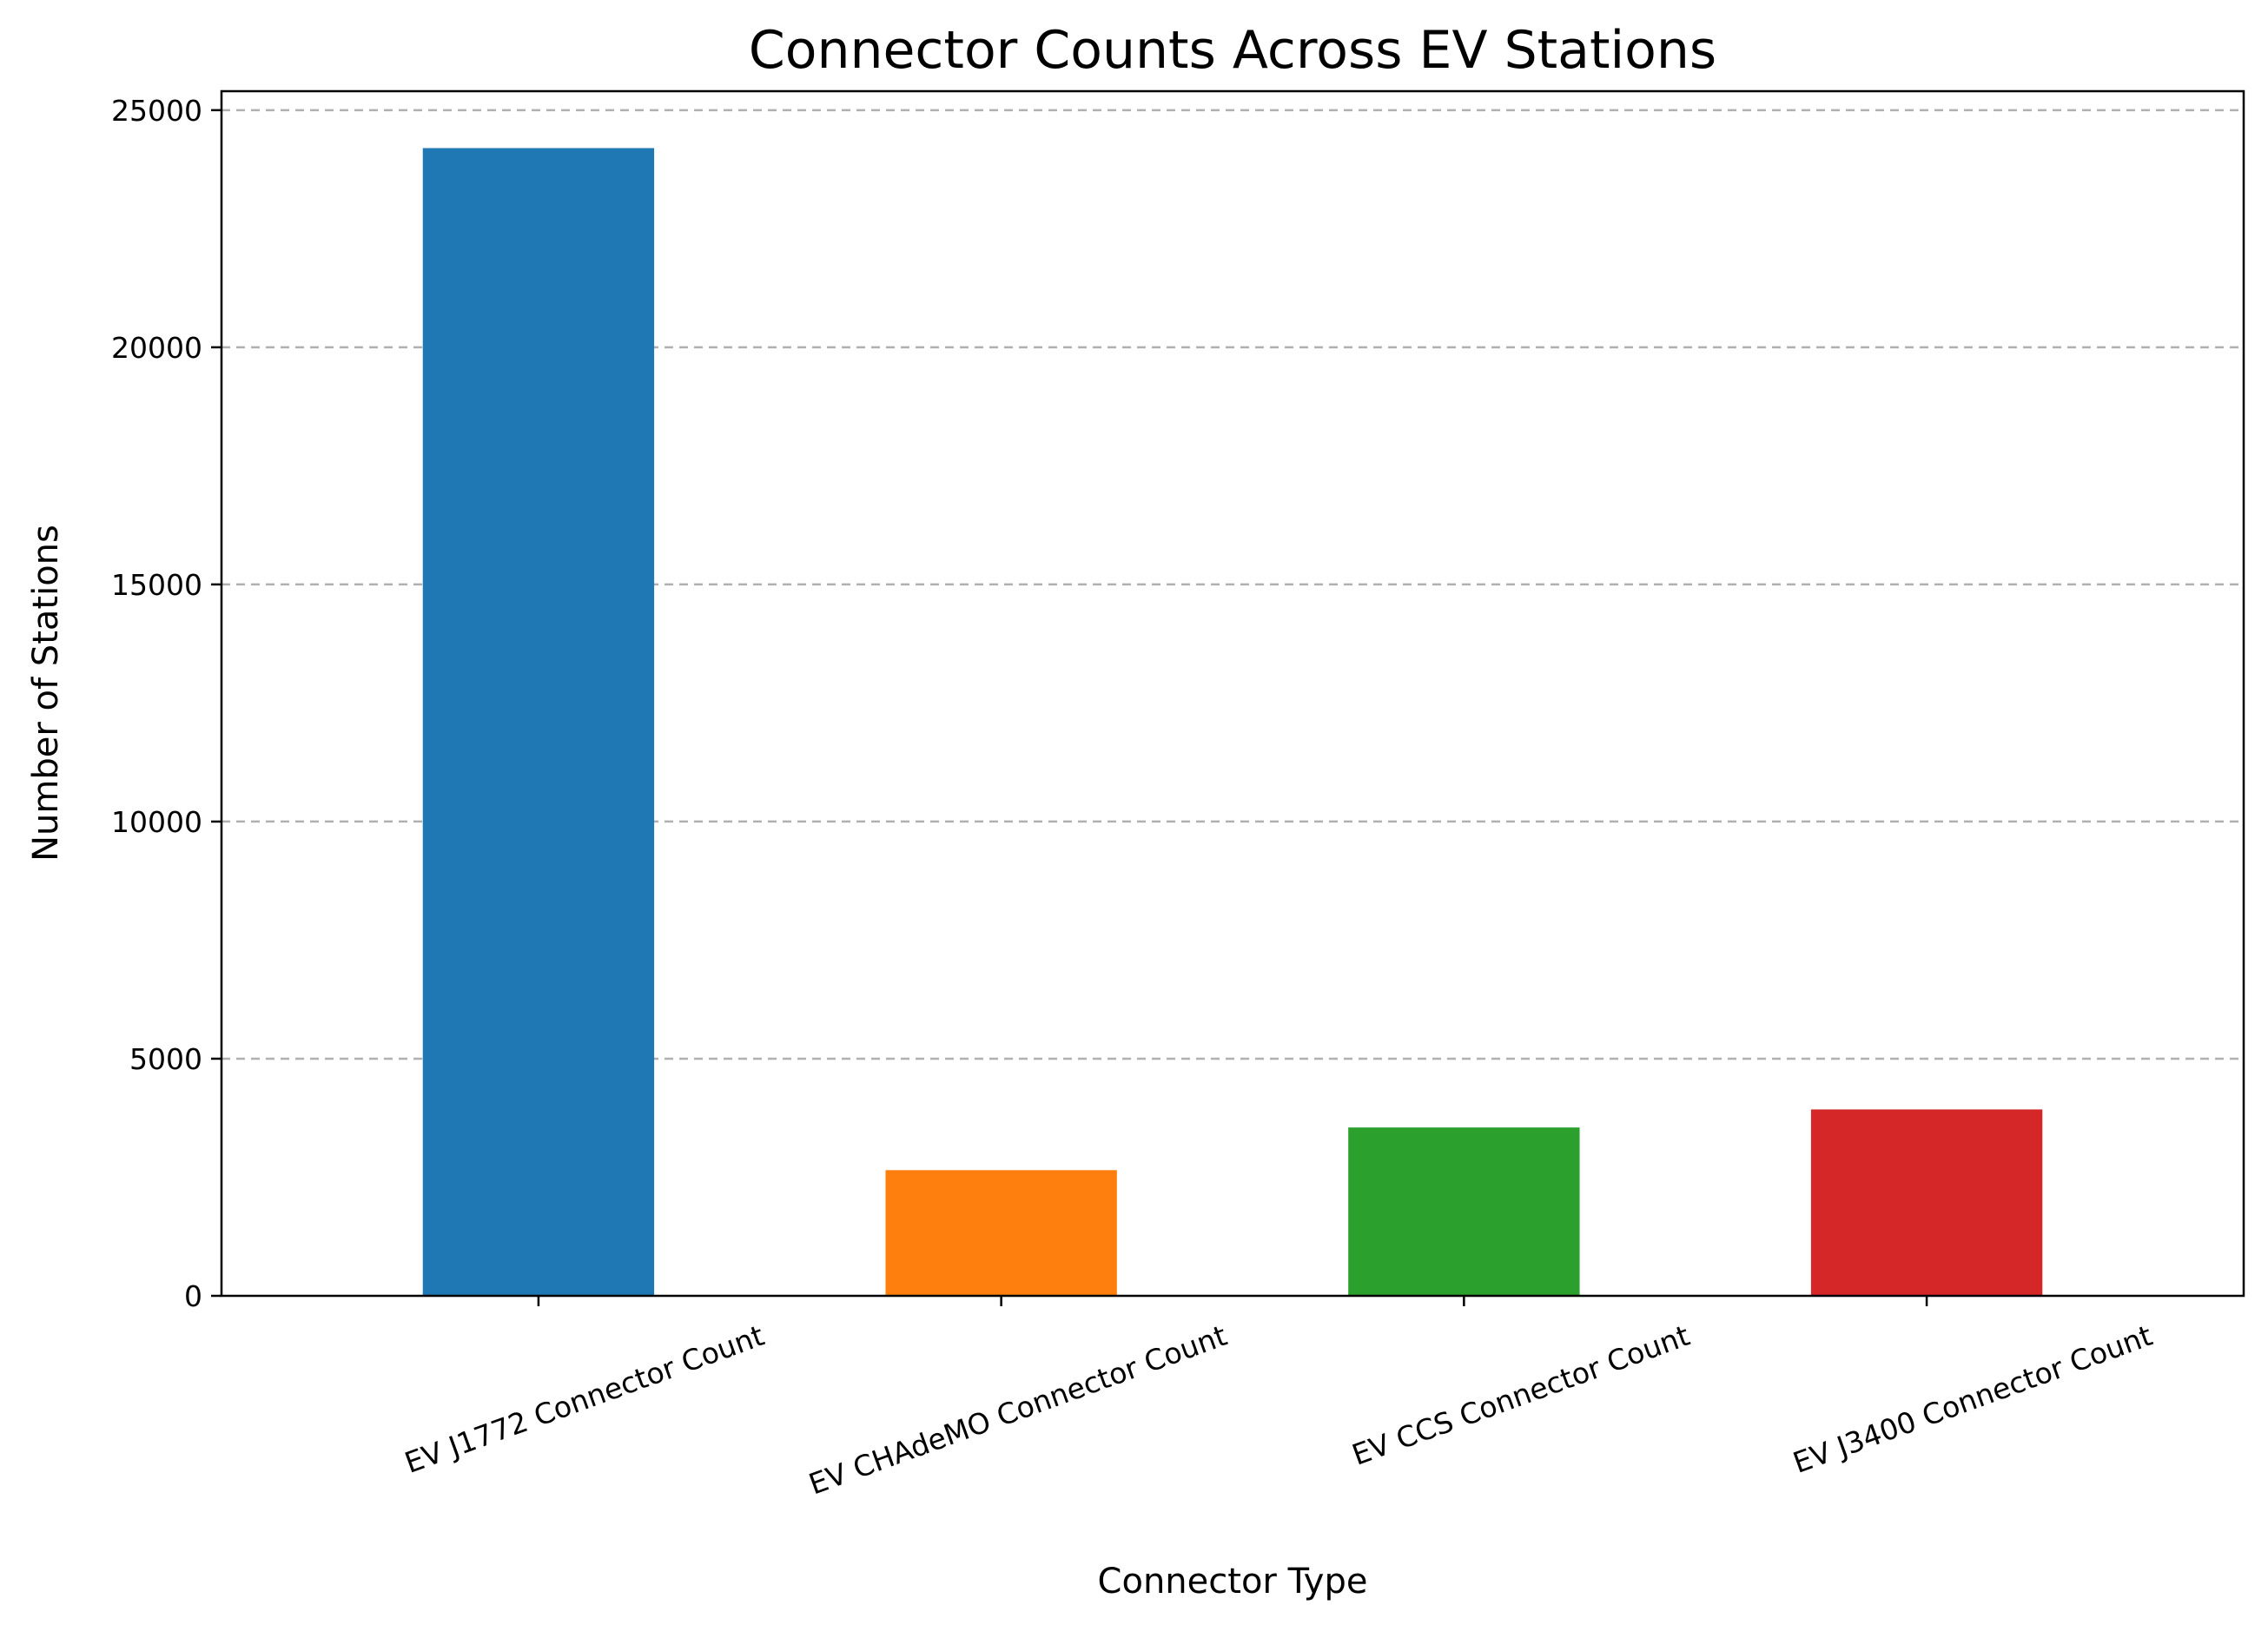 This screenshot has height=1625, width=2268. I want to click on y-tick-label: 5000, so click(165, 1059).